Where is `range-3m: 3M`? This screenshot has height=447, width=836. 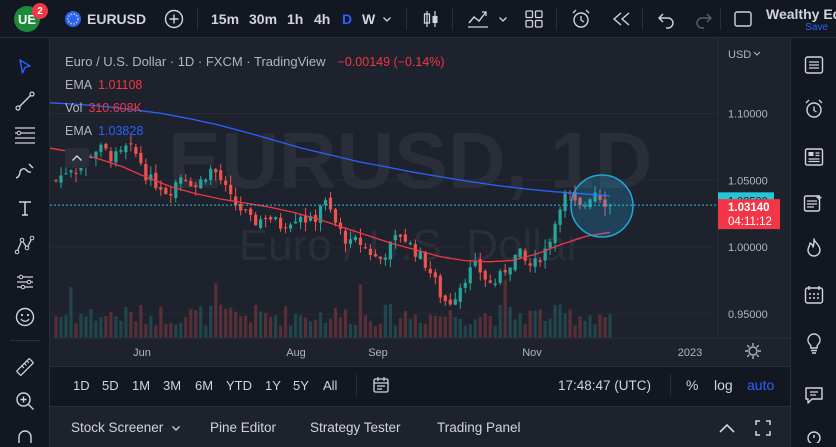 range-3m: 3M is located at coordinates (172, 385).